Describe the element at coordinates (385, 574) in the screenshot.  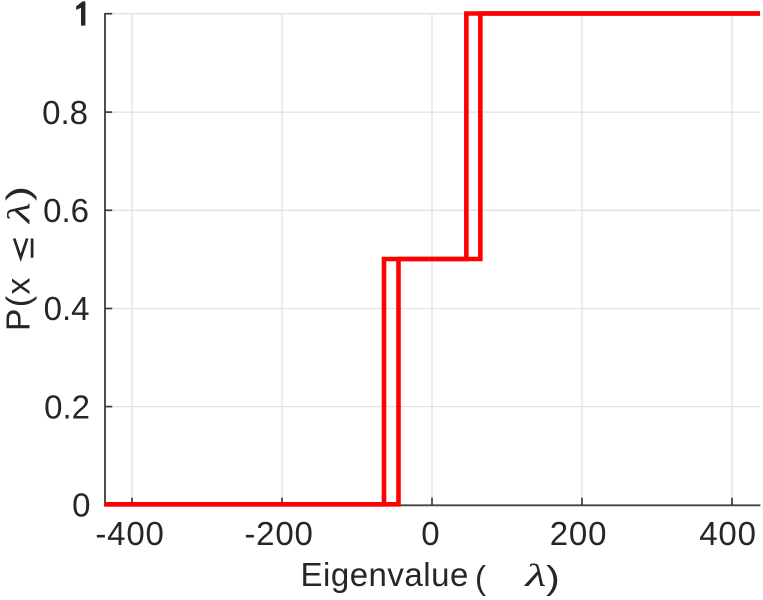
I see `svg-text: Eigenvalue` at that location.